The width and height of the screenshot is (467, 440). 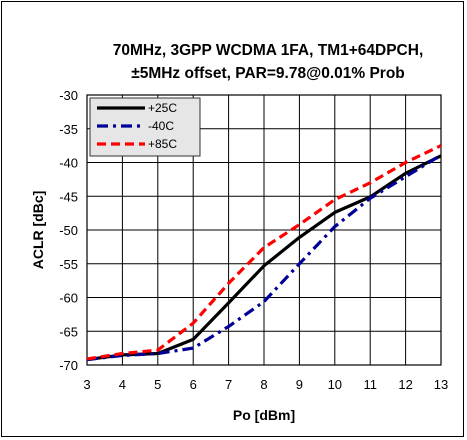 I want to click on x-tick-label: 7, so click(x=228, y=384).